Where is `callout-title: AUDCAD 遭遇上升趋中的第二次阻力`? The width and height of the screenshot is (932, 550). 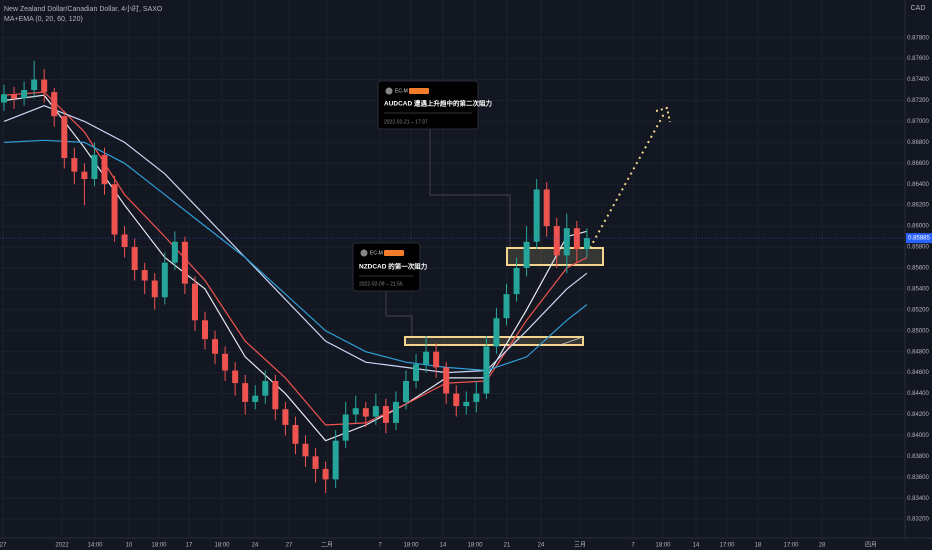
callout-title: AUDCAD 遭遇上升趋中的第二次阻力 is located at coordinates (438, 103).